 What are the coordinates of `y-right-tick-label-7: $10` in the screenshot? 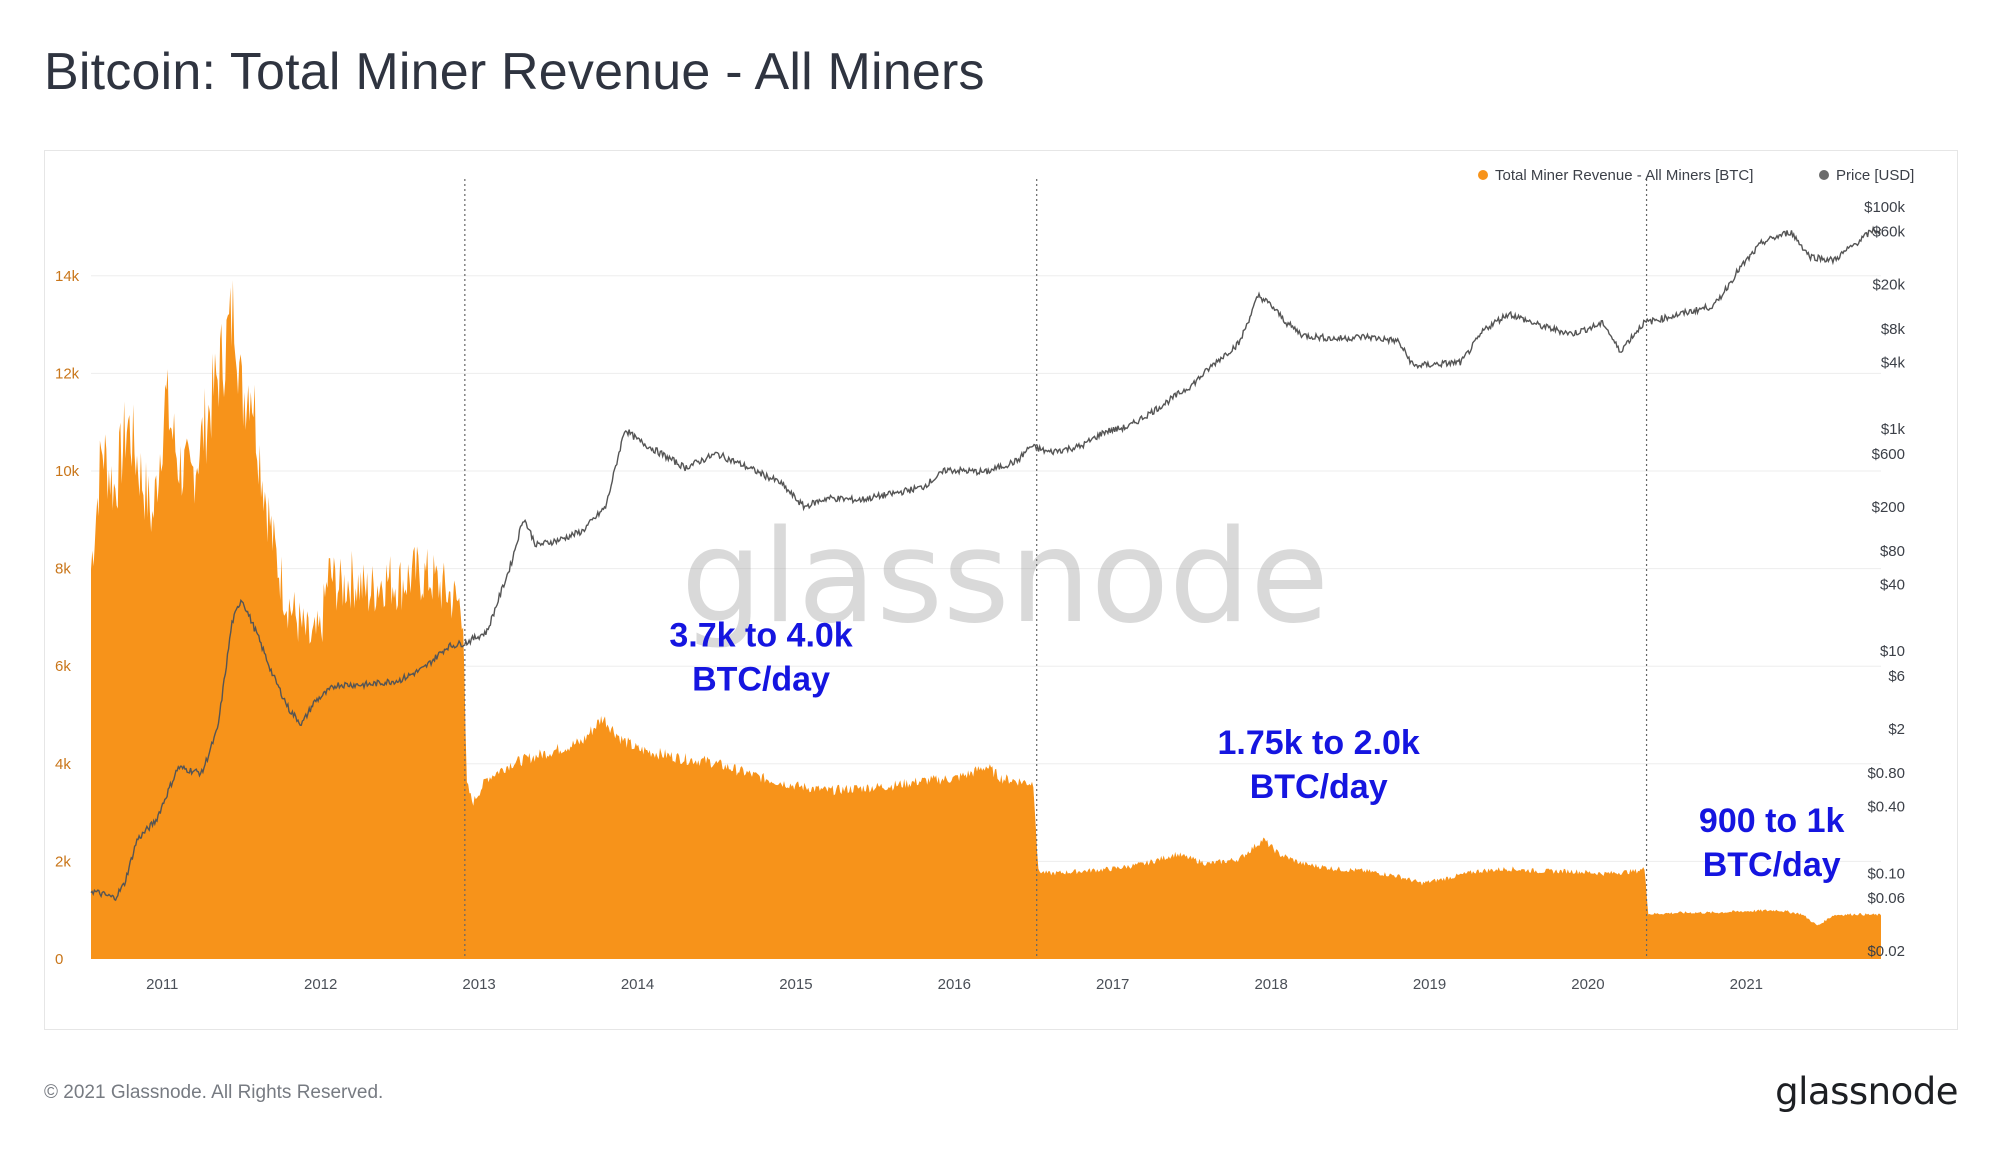 It's located at (1892, 651).